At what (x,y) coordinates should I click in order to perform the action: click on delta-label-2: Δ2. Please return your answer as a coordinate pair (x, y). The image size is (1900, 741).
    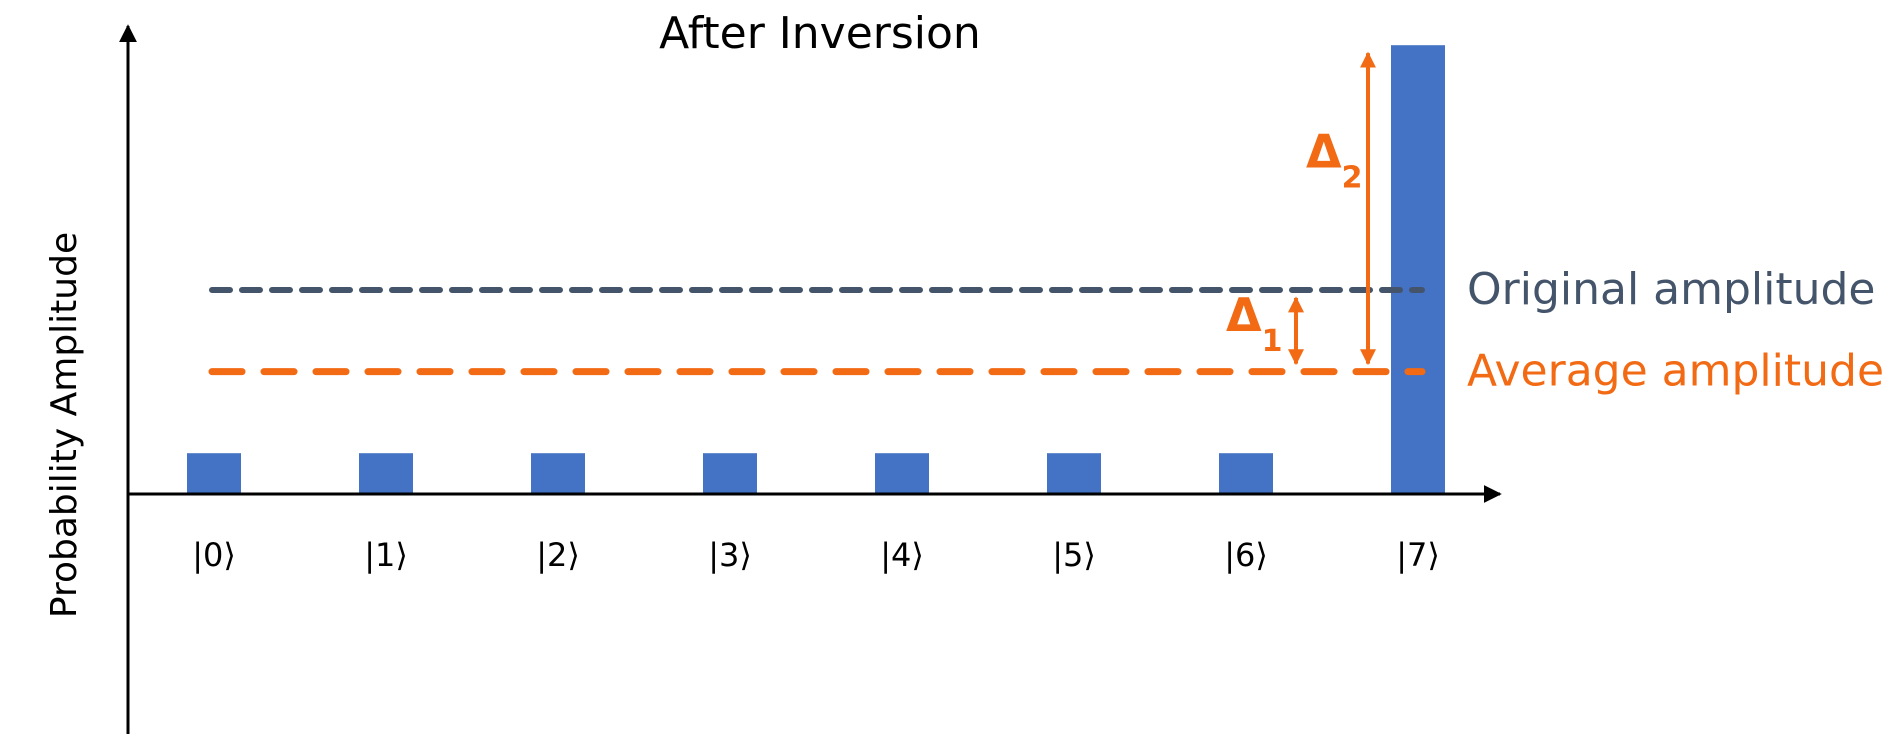
    Looking at the image, I should click on (1334, 159).